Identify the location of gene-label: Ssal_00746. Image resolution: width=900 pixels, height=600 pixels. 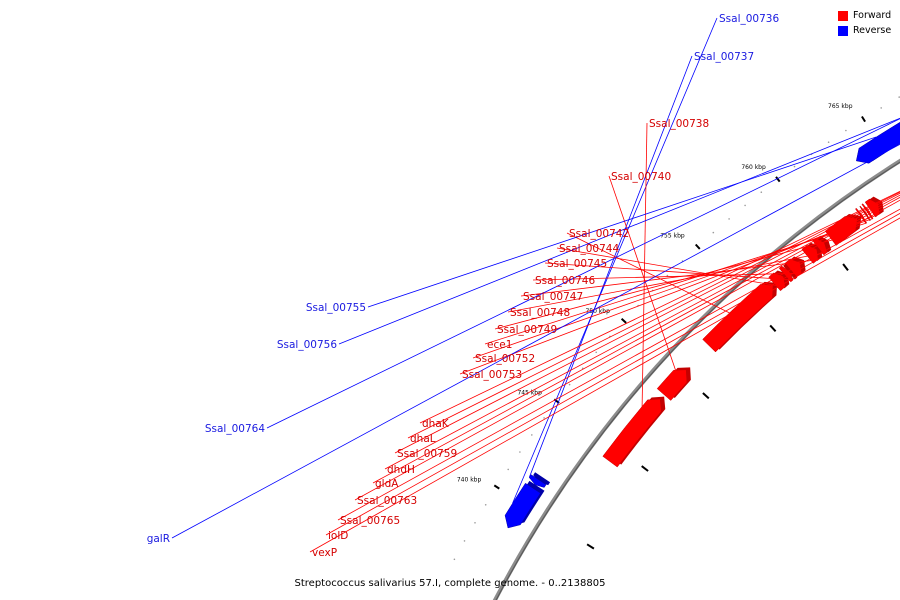
(565, 281).